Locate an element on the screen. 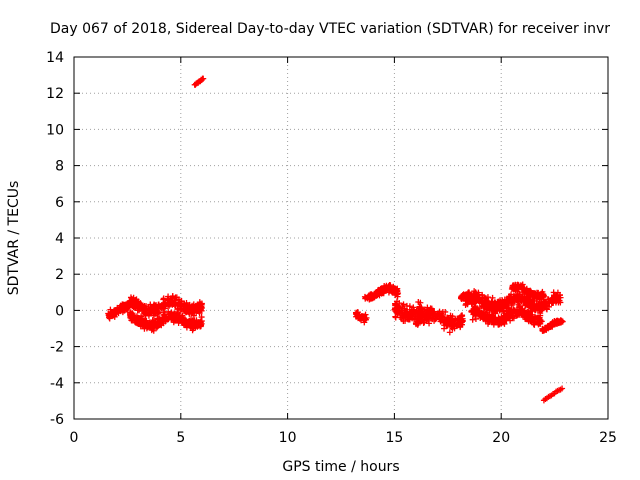 The height and width of the screenshot is (480, 640). y-tick-label: -4 is located at coordinates (57, 384).